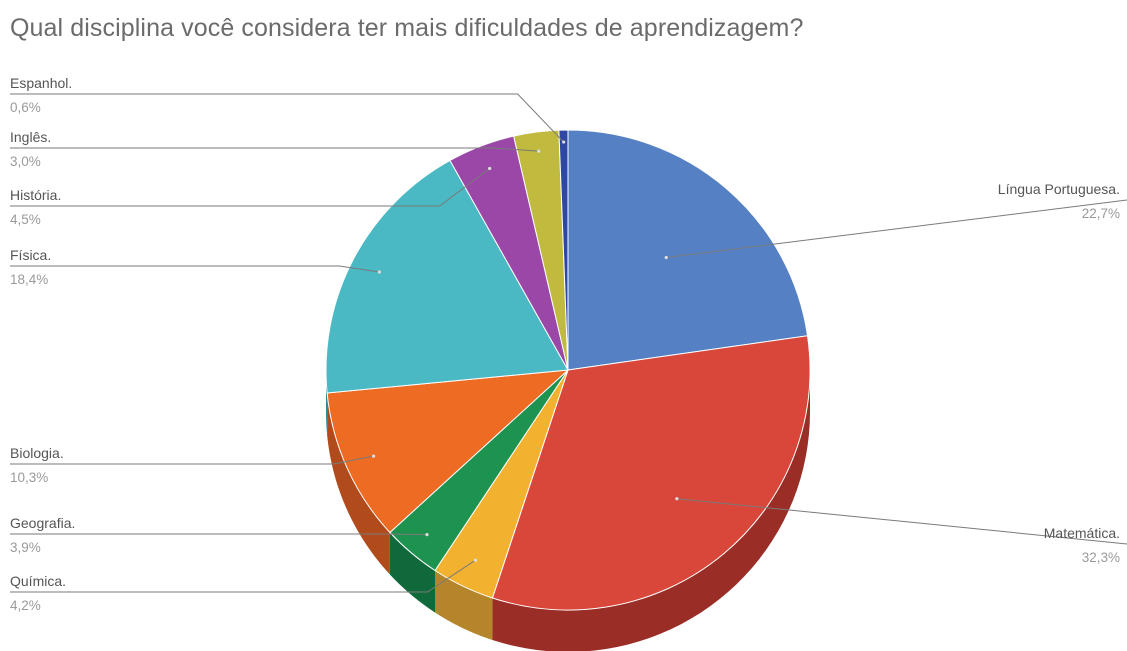 The height and width of the screenshot is (651, 1127). I want to click on slice-línguaportuguesa, so click(688, 250).